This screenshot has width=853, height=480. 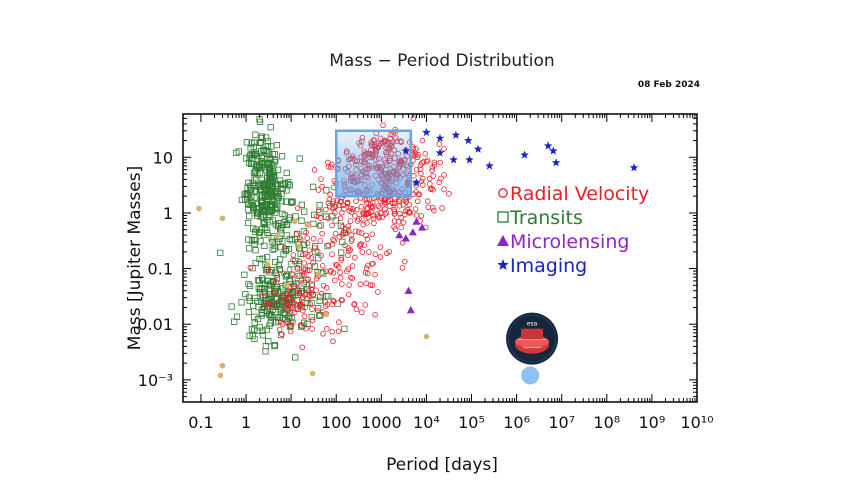 What do you see at coordinates (503, 264) in the screenshot?
I see `legend-symbol-imaging` at bounding box center [503, 264].